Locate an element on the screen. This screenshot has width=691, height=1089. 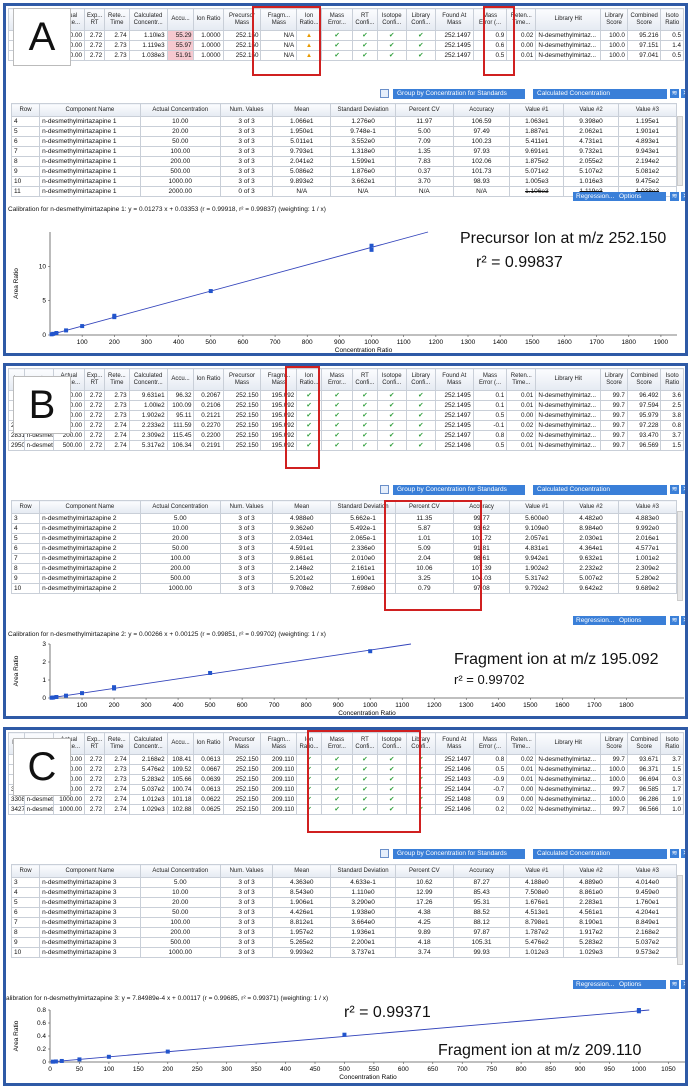
column-header: Value #1 is located at coordinates (537, 110).